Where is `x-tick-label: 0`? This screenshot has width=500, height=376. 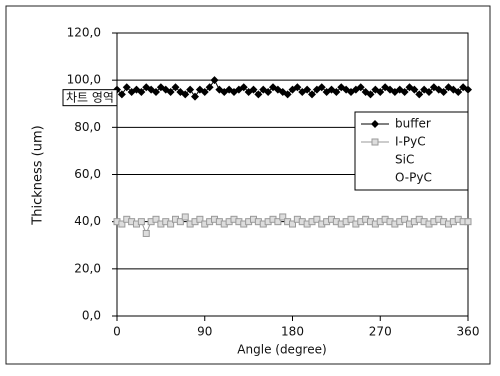
x-tick-label: 0 is located at coordinates (117, 332).